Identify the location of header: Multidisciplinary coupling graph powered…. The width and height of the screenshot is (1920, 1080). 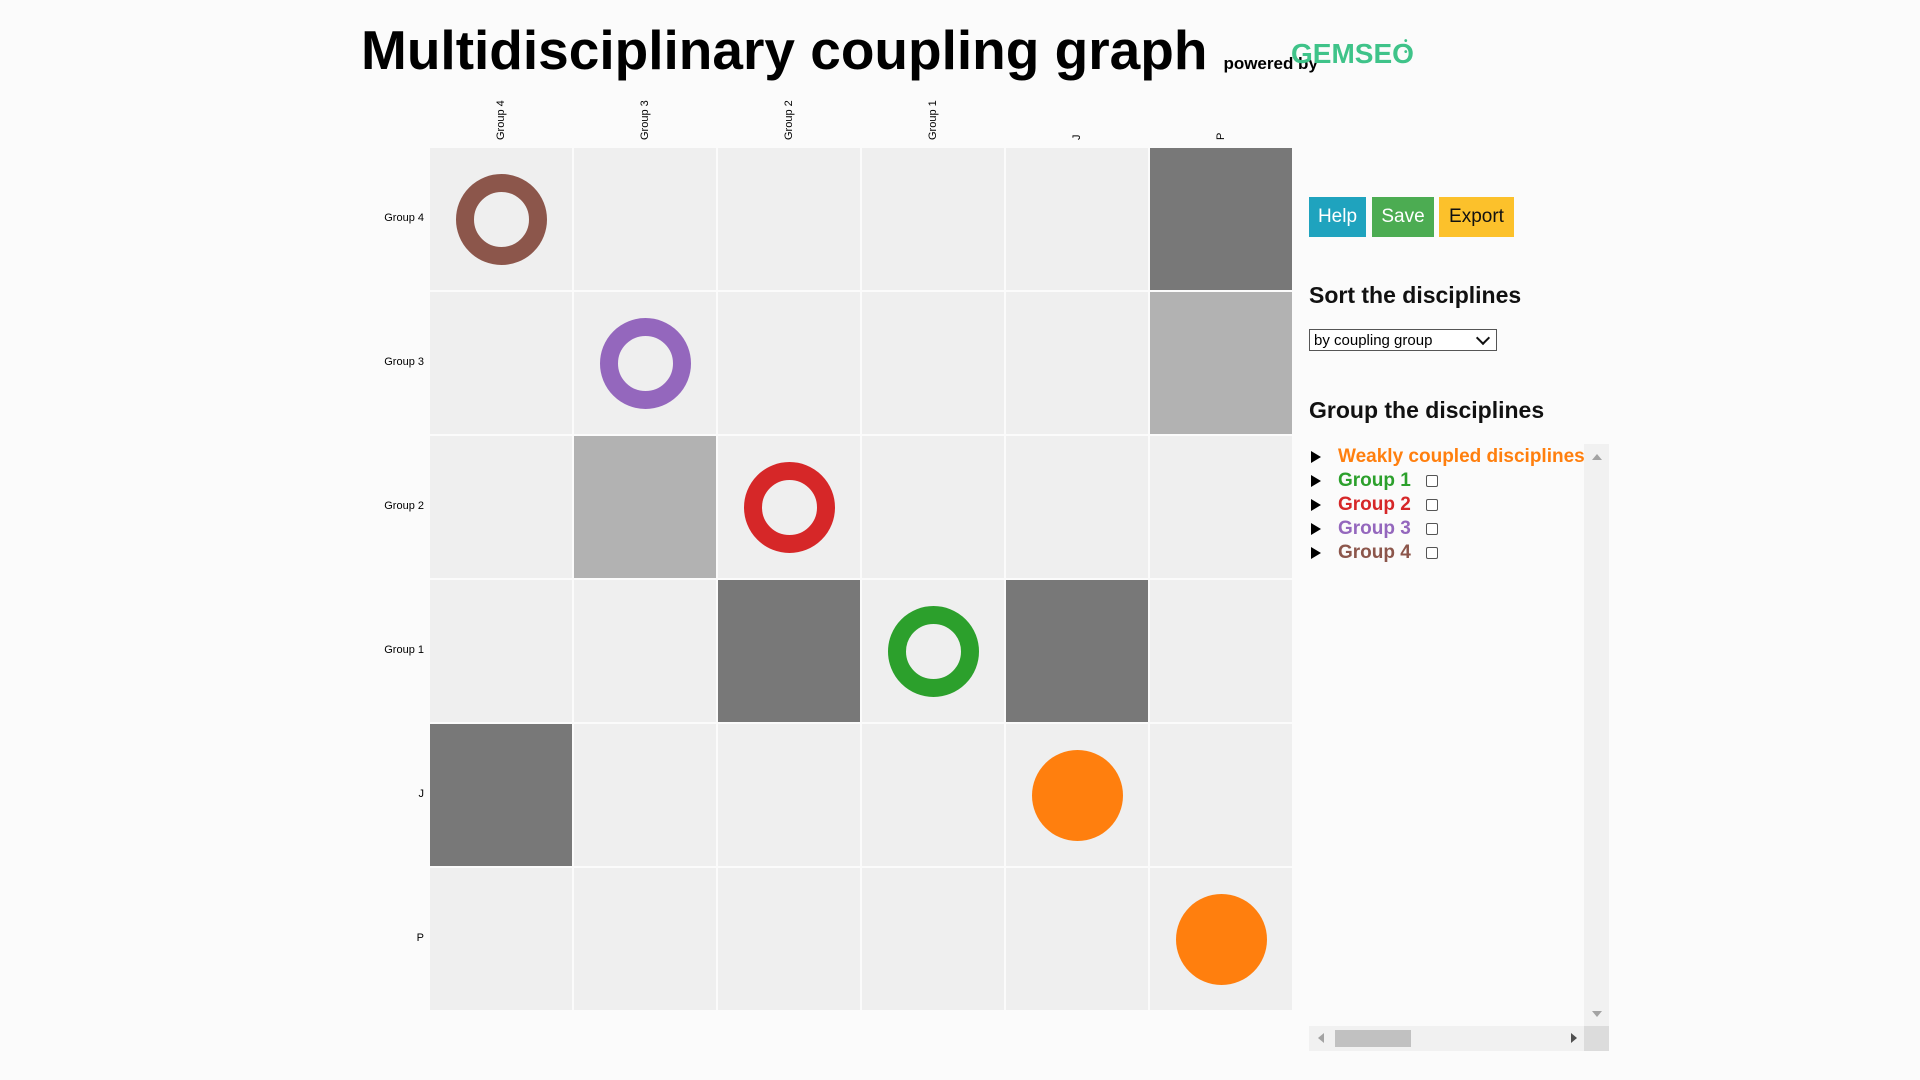
(839, 53).